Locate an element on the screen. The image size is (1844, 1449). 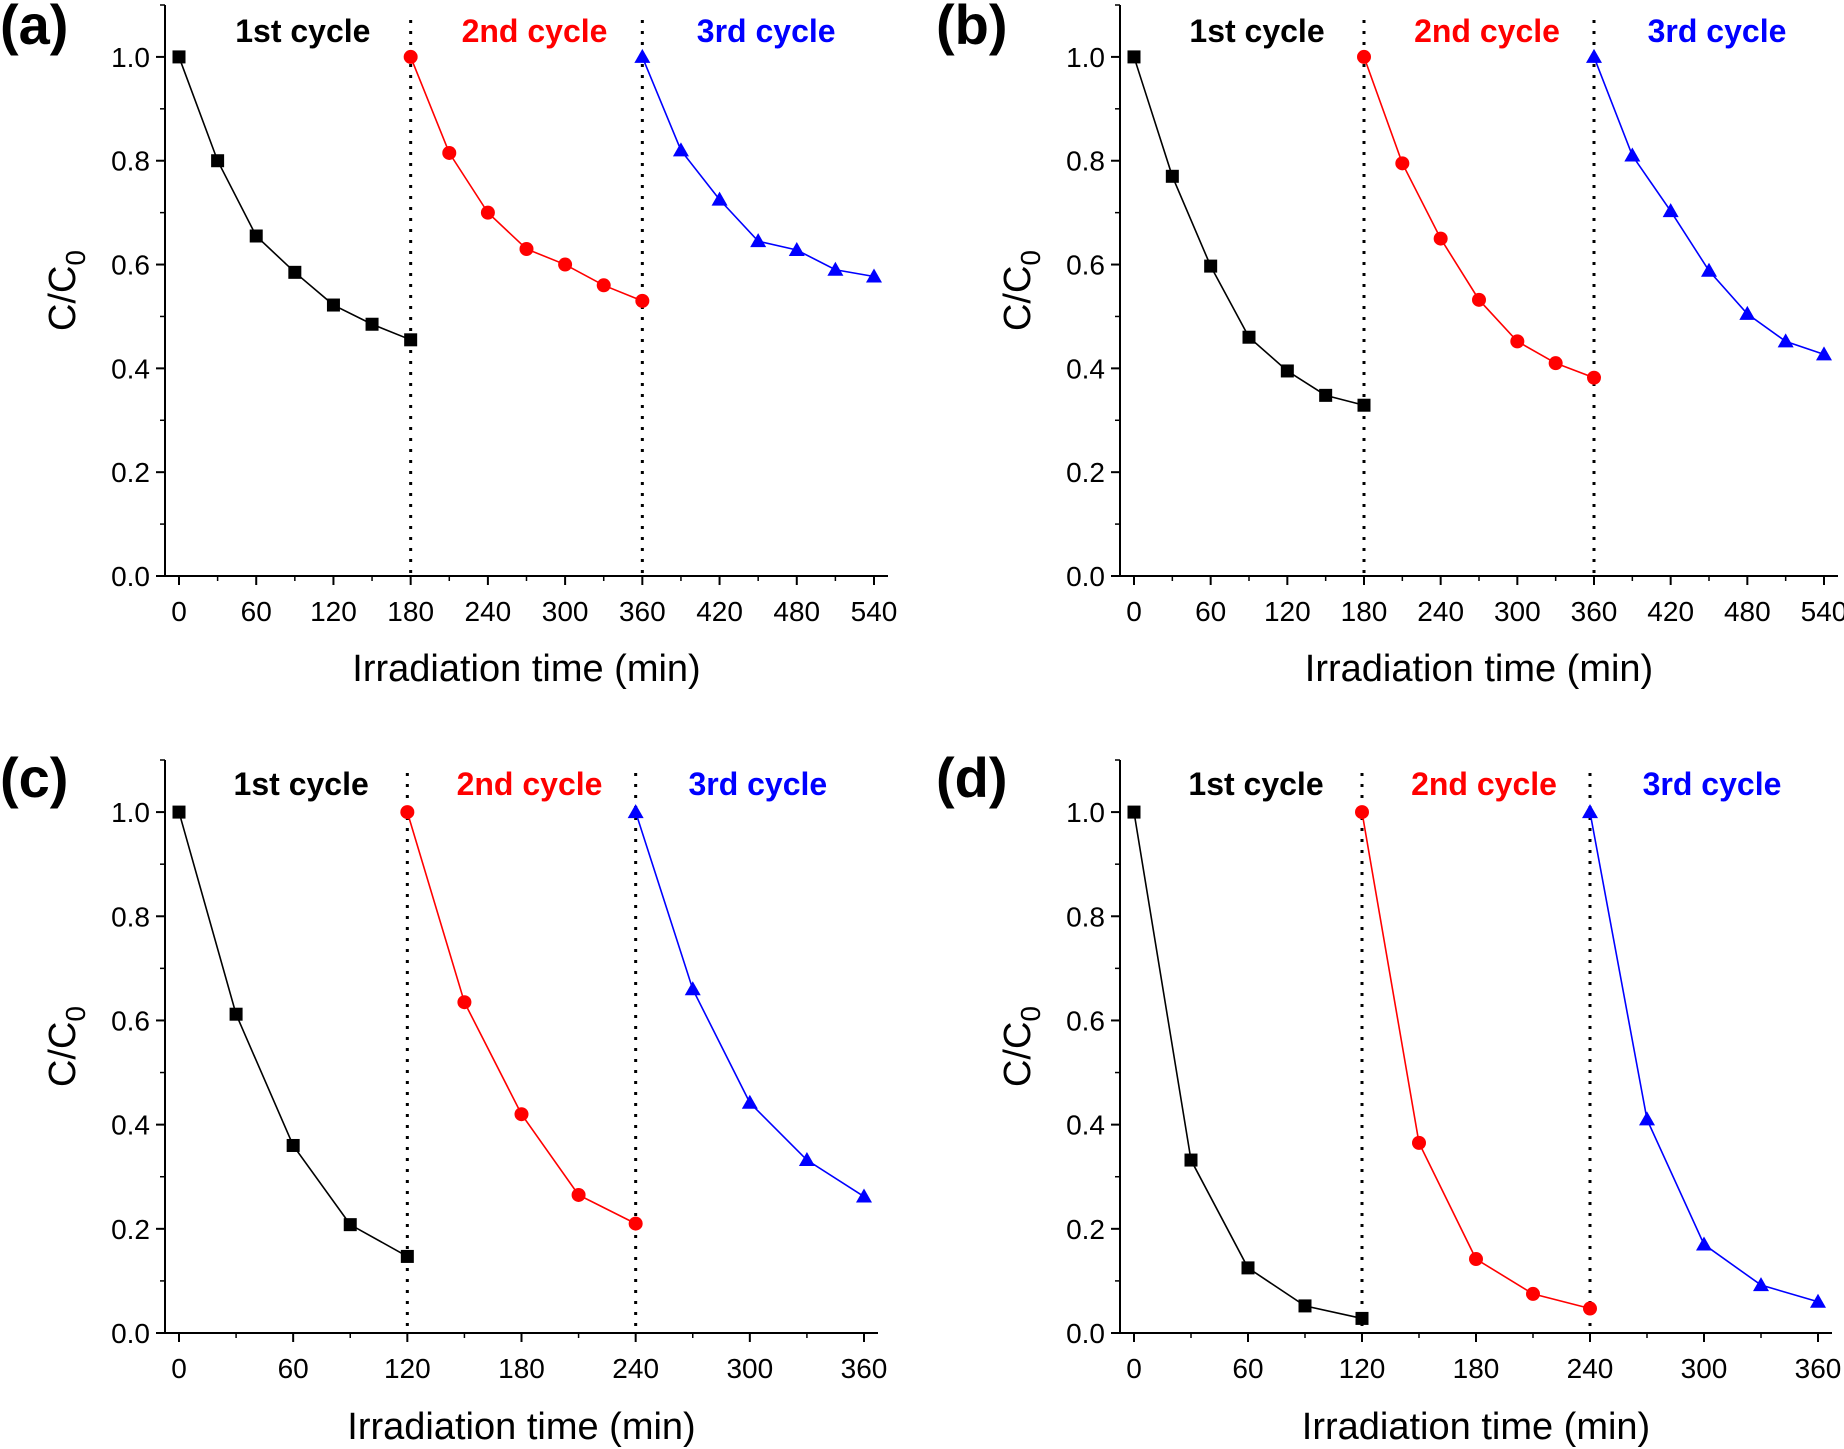
y-axis-label-subscript: 0 is located at coordinates (75, 1014).